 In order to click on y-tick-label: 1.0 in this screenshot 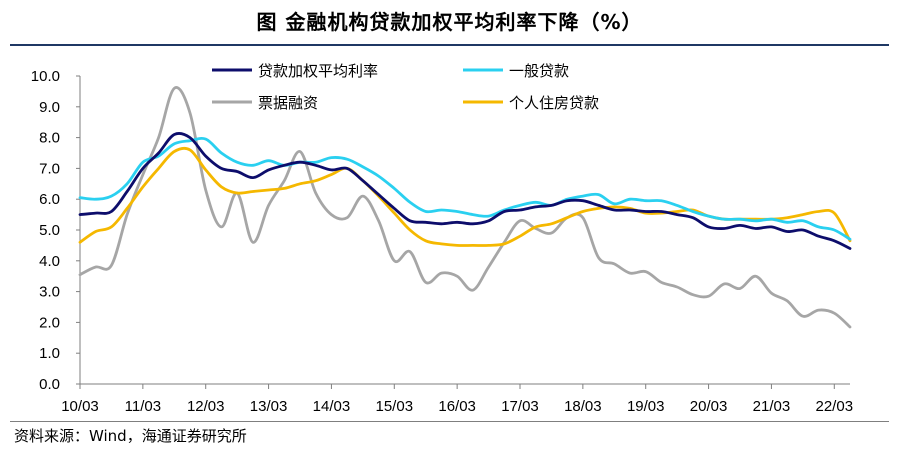, I will do `click(49, 353)`.